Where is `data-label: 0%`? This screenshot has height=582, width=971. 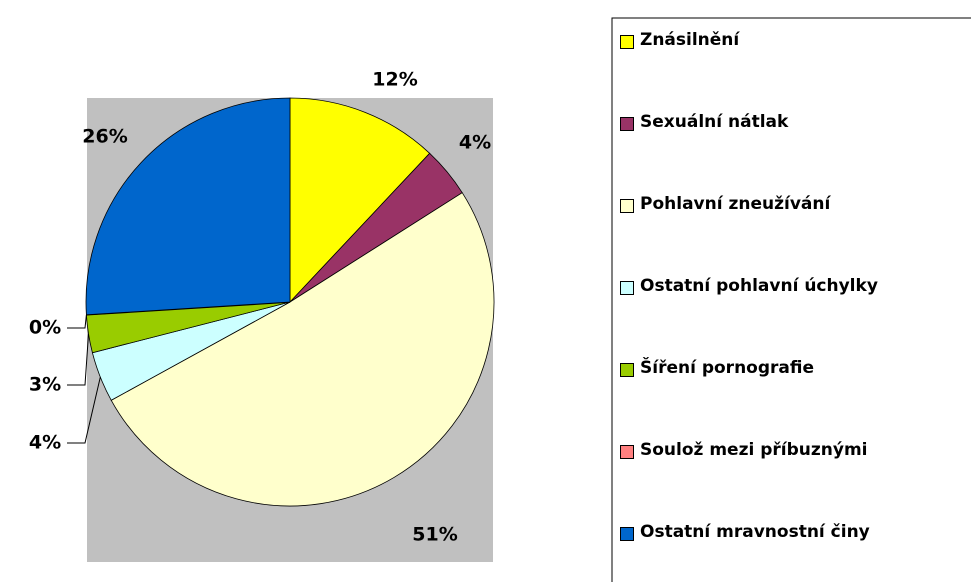
data-label: 0% is located at coordinates (45, 328).